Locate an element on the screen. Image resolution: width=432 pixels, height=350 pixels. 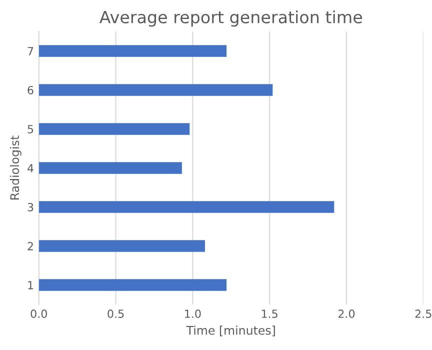
x-tick-label: 2.0 is located at coordinates (346, 314).